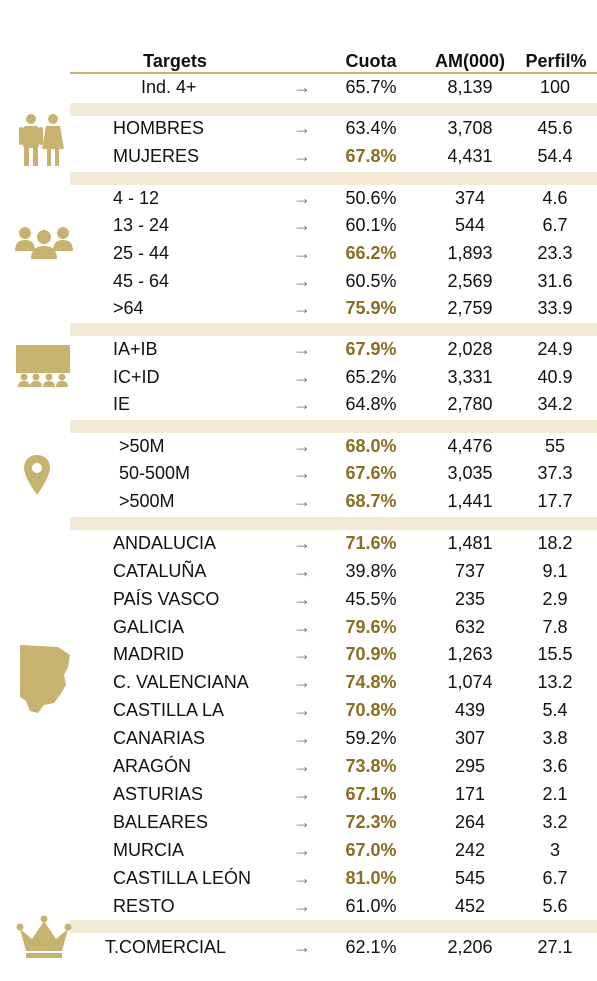 This screenshot has height=981, width=597. I want to click on cuota-value: 65.2%, so click(371, 377).